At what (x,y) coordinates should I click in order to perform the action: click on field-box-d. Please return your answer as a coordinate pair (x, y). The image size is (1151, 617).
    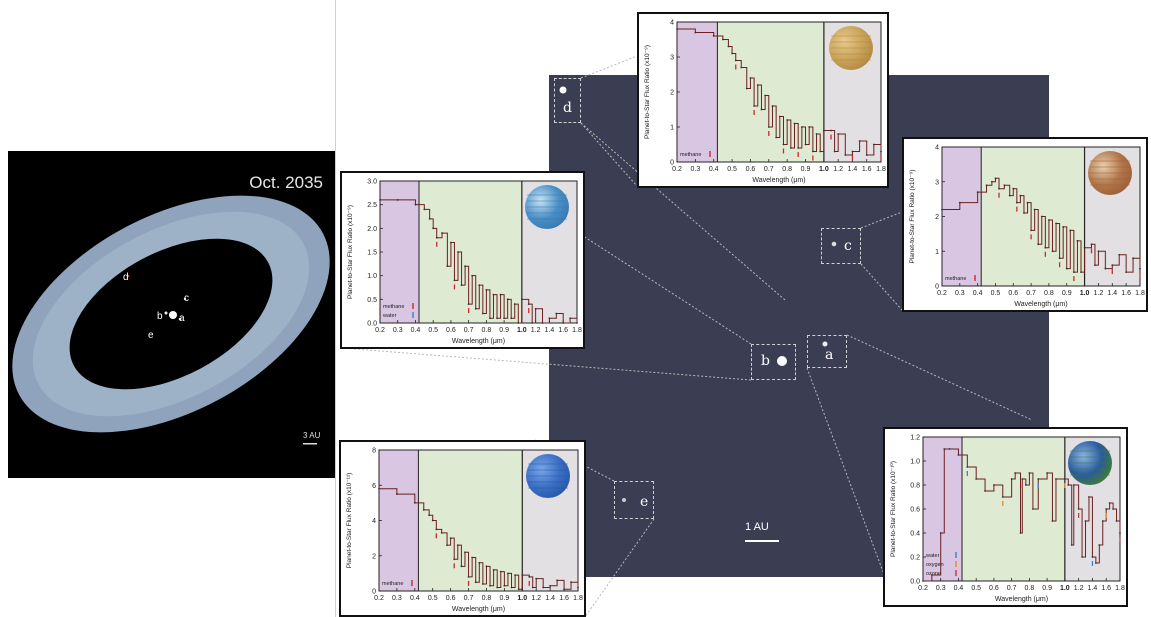
    Looking at the image, I should click on (567, 100).